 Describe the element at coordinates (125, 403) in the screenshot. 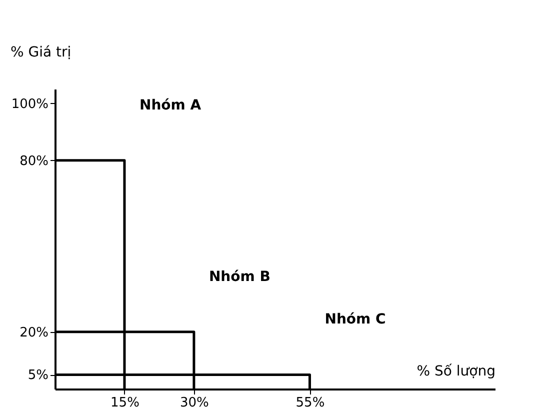

I see `x-tick-label: 15%` at that location.